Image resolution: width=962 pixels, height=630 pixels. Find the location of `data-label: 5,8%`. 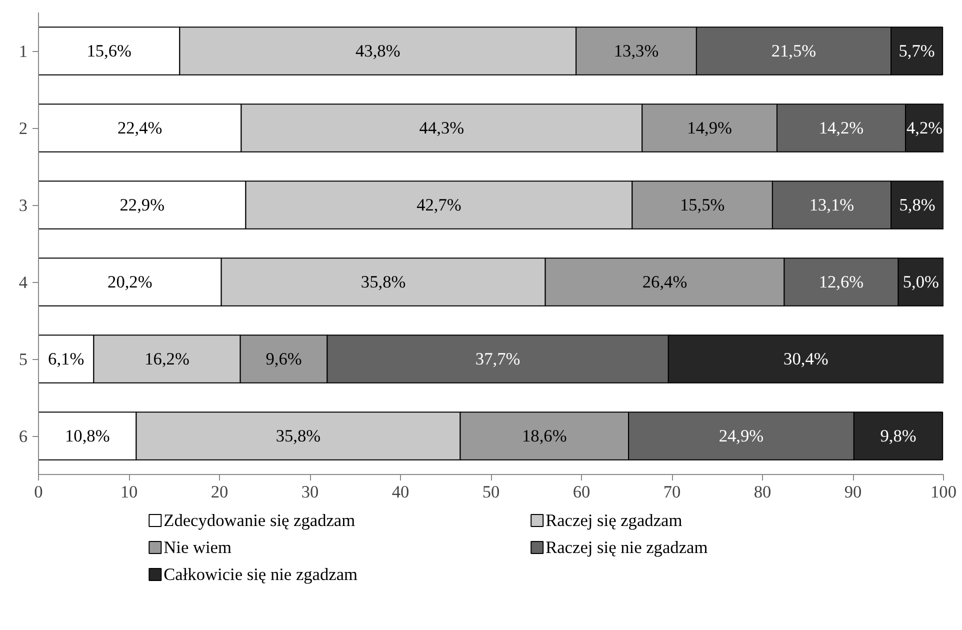

data-label: 5,8% is located at coordinates (917, 205).